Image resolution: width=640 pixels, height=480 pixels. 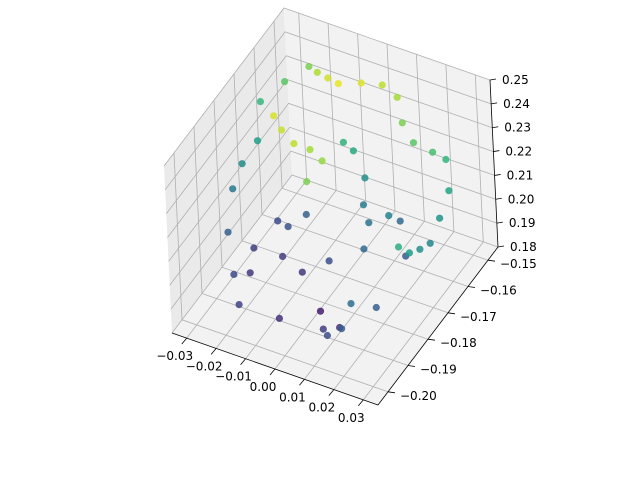 What do you see at coordinates (292, 397) in the screenshot?
I see `x-tick-label: 0.01` at bounding box center [292, 397].